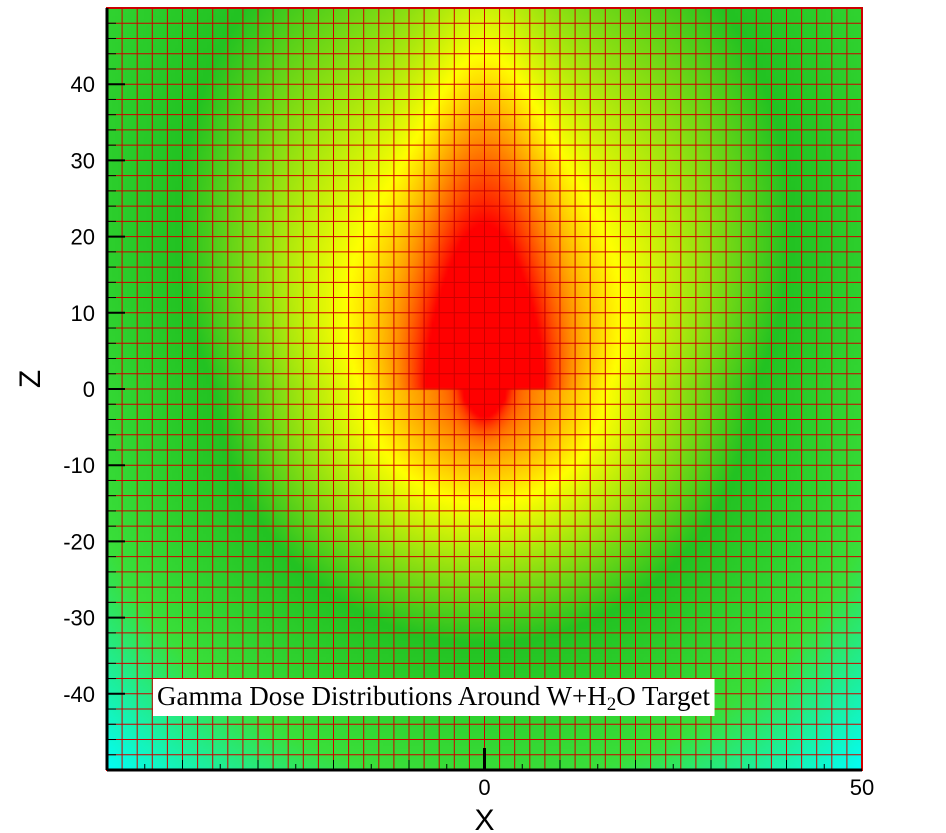 The image size is (946, 833). What do you see at coordinates (83, 313) in the screenshot?
I see `y-tick-label: 10` at bounding box center [83, 313].